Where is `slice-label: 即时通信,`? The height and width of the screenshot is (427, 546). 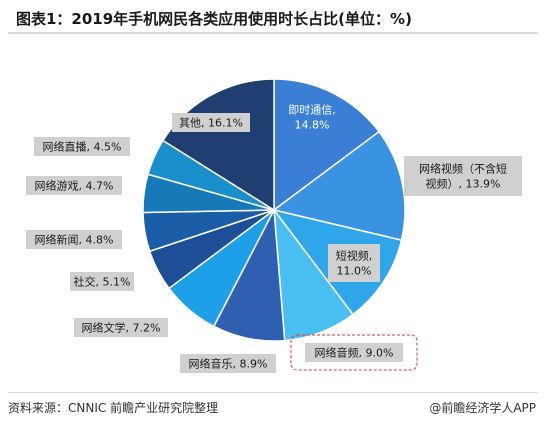
slice-label: 即时通信, is located at coordinates (312, 110).